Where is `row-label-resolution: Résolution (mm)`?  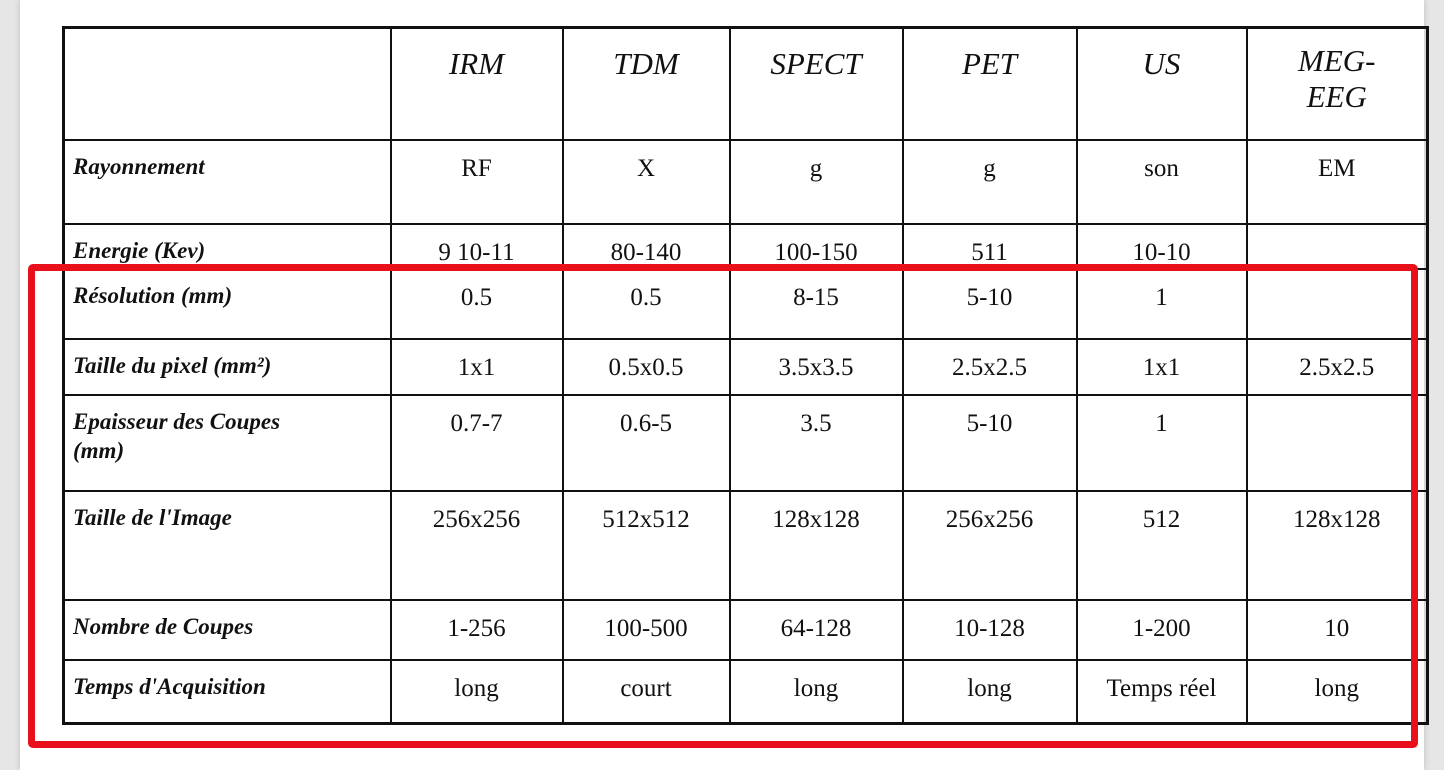
row-label-resolution: Résolution (mm) is located at coordinates (227, 303).